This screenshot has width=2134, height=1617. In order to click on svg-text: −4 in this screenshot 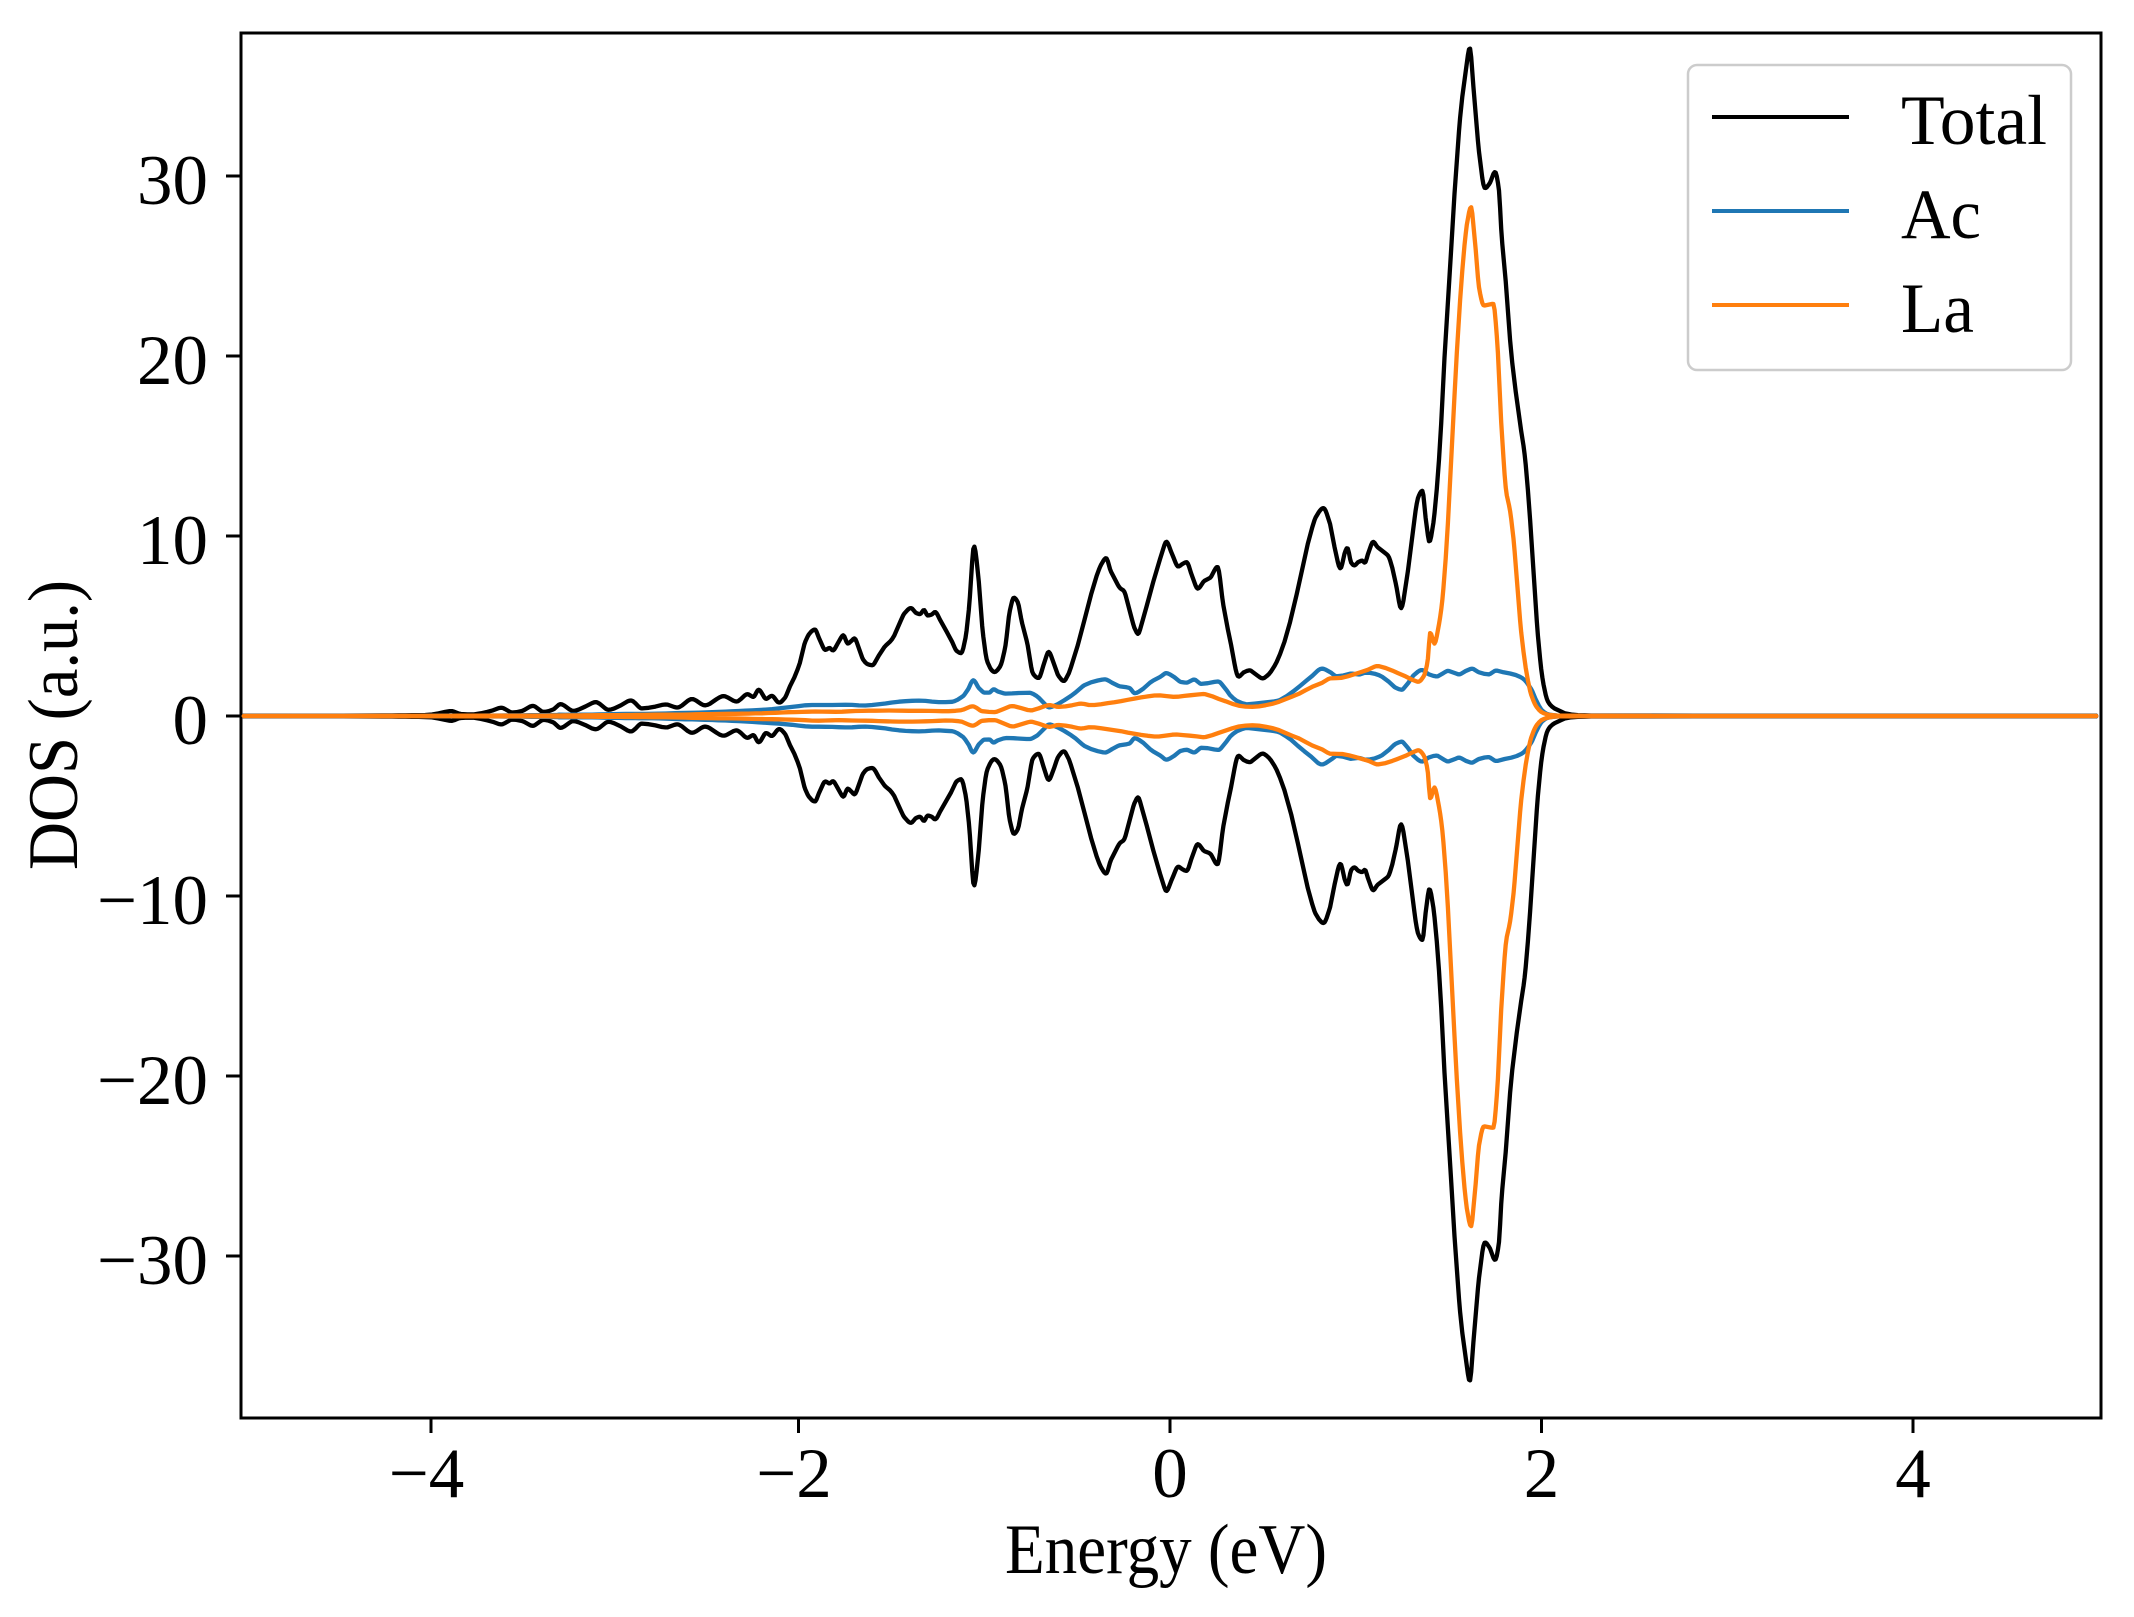, I will do `click(427, 1474)`.